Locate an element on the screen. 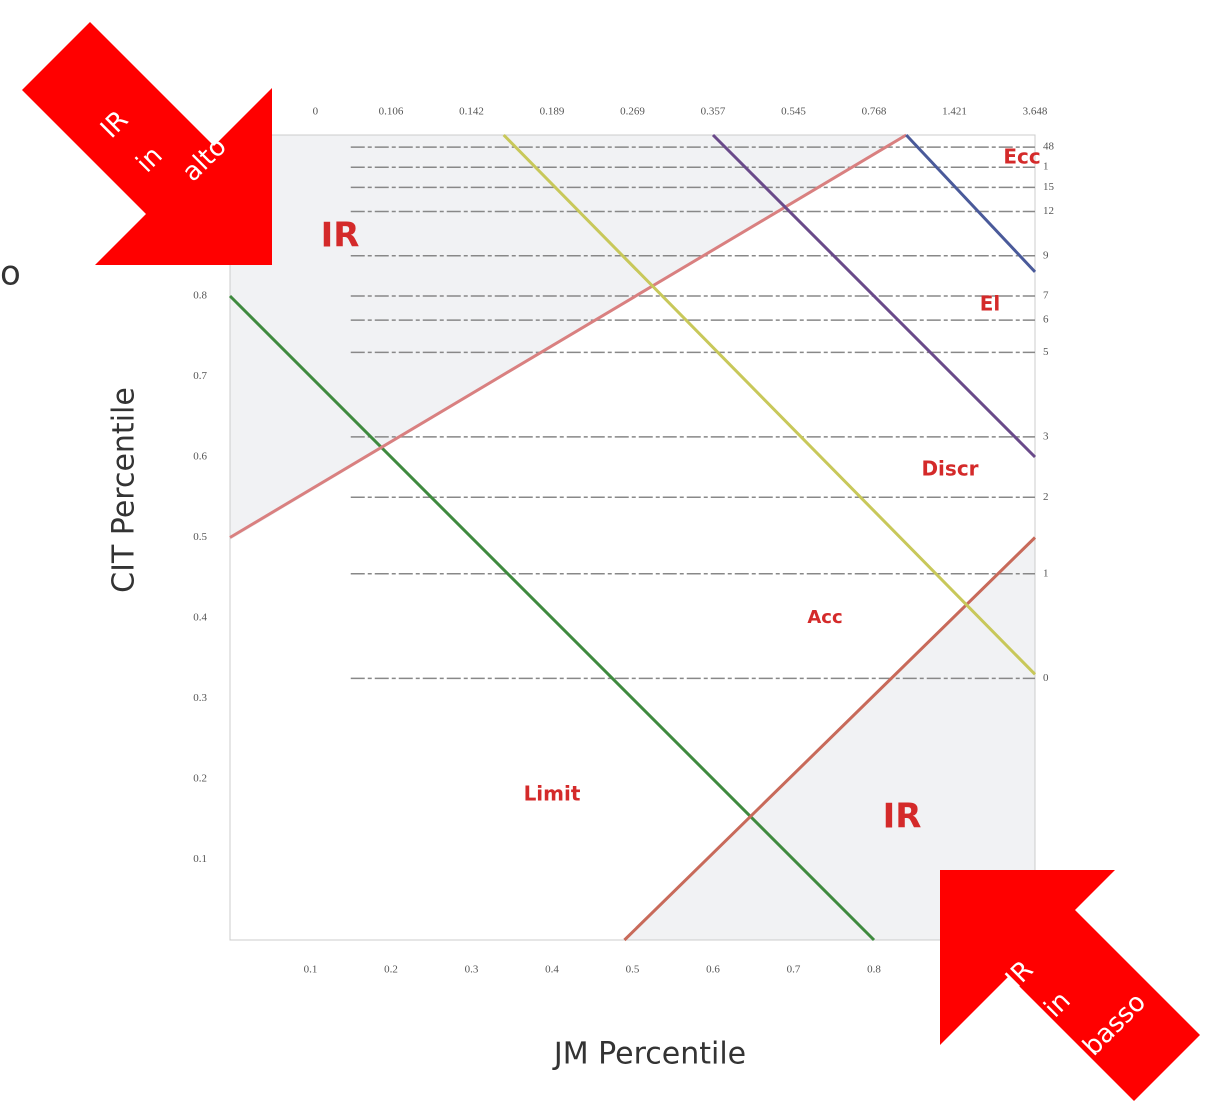  region-label: Acc is located at coordinates (824, 617).